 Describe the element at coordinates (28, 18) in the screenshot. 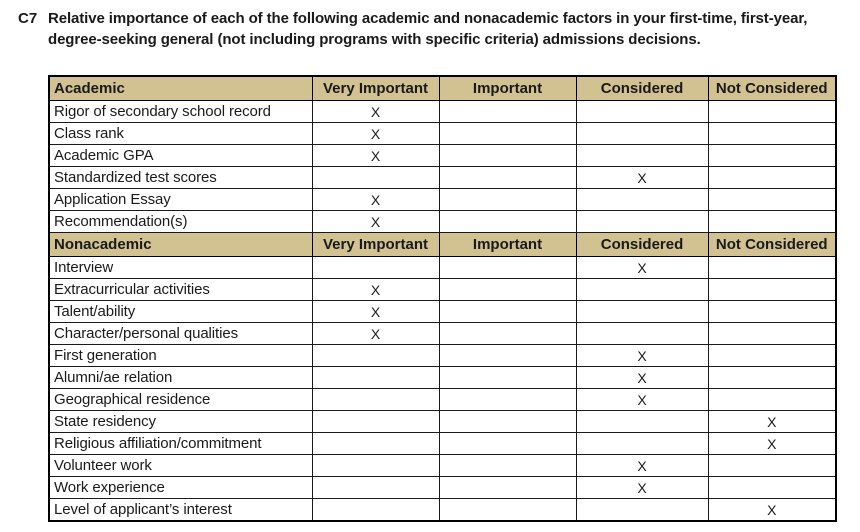

I see `question-number: C7` at that location.